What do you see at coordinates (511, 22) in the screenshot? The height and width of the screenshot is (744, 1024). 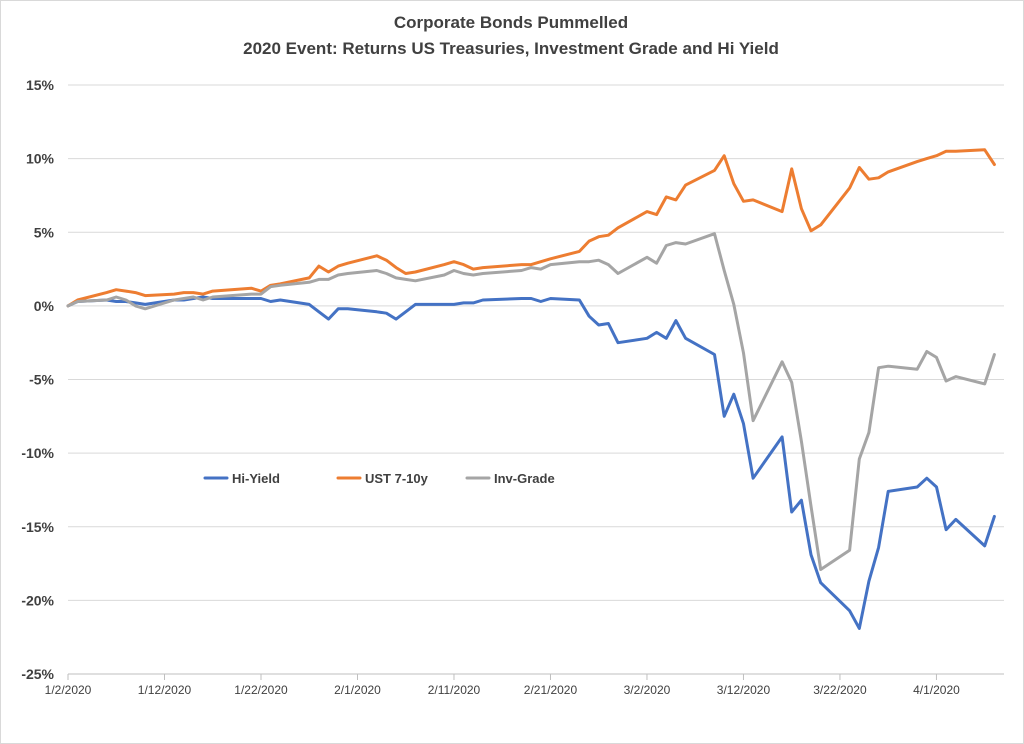 I see `chart-title: Corporate Bonds Pummelled` at bounding box center [511, 22].